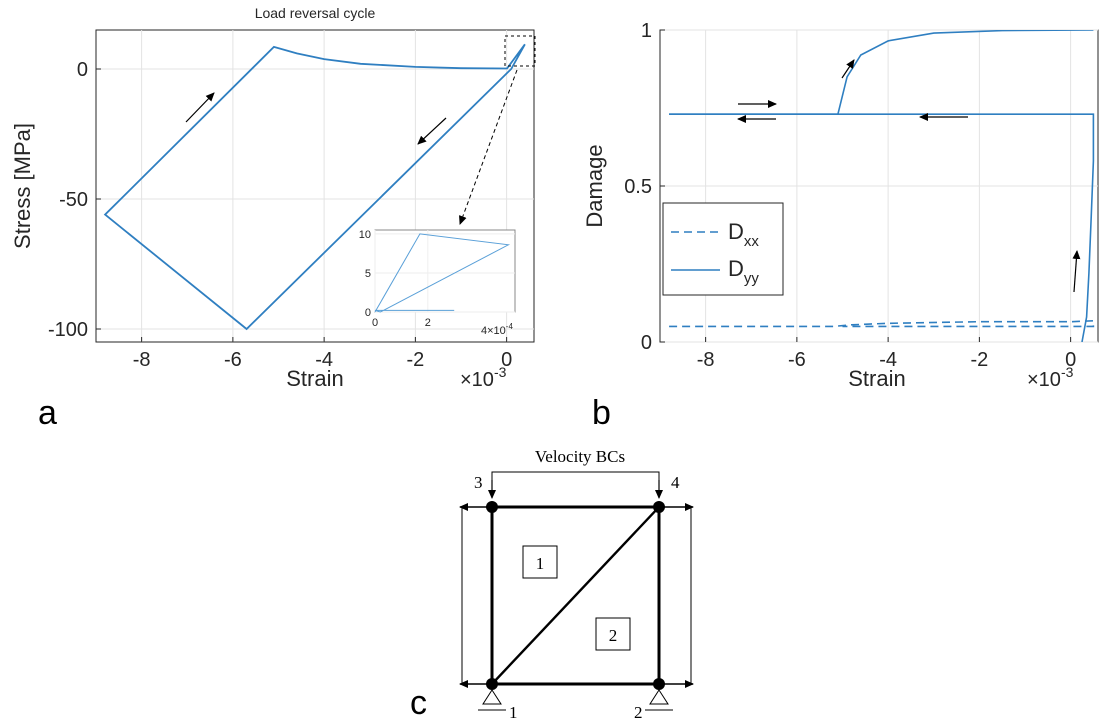 The height and width of the screenshot is (724, 1106). What do you see at coordinates (881, 72) in the screenshot?
I see `dyy-curve-upper` at bounding box center [881, 72].